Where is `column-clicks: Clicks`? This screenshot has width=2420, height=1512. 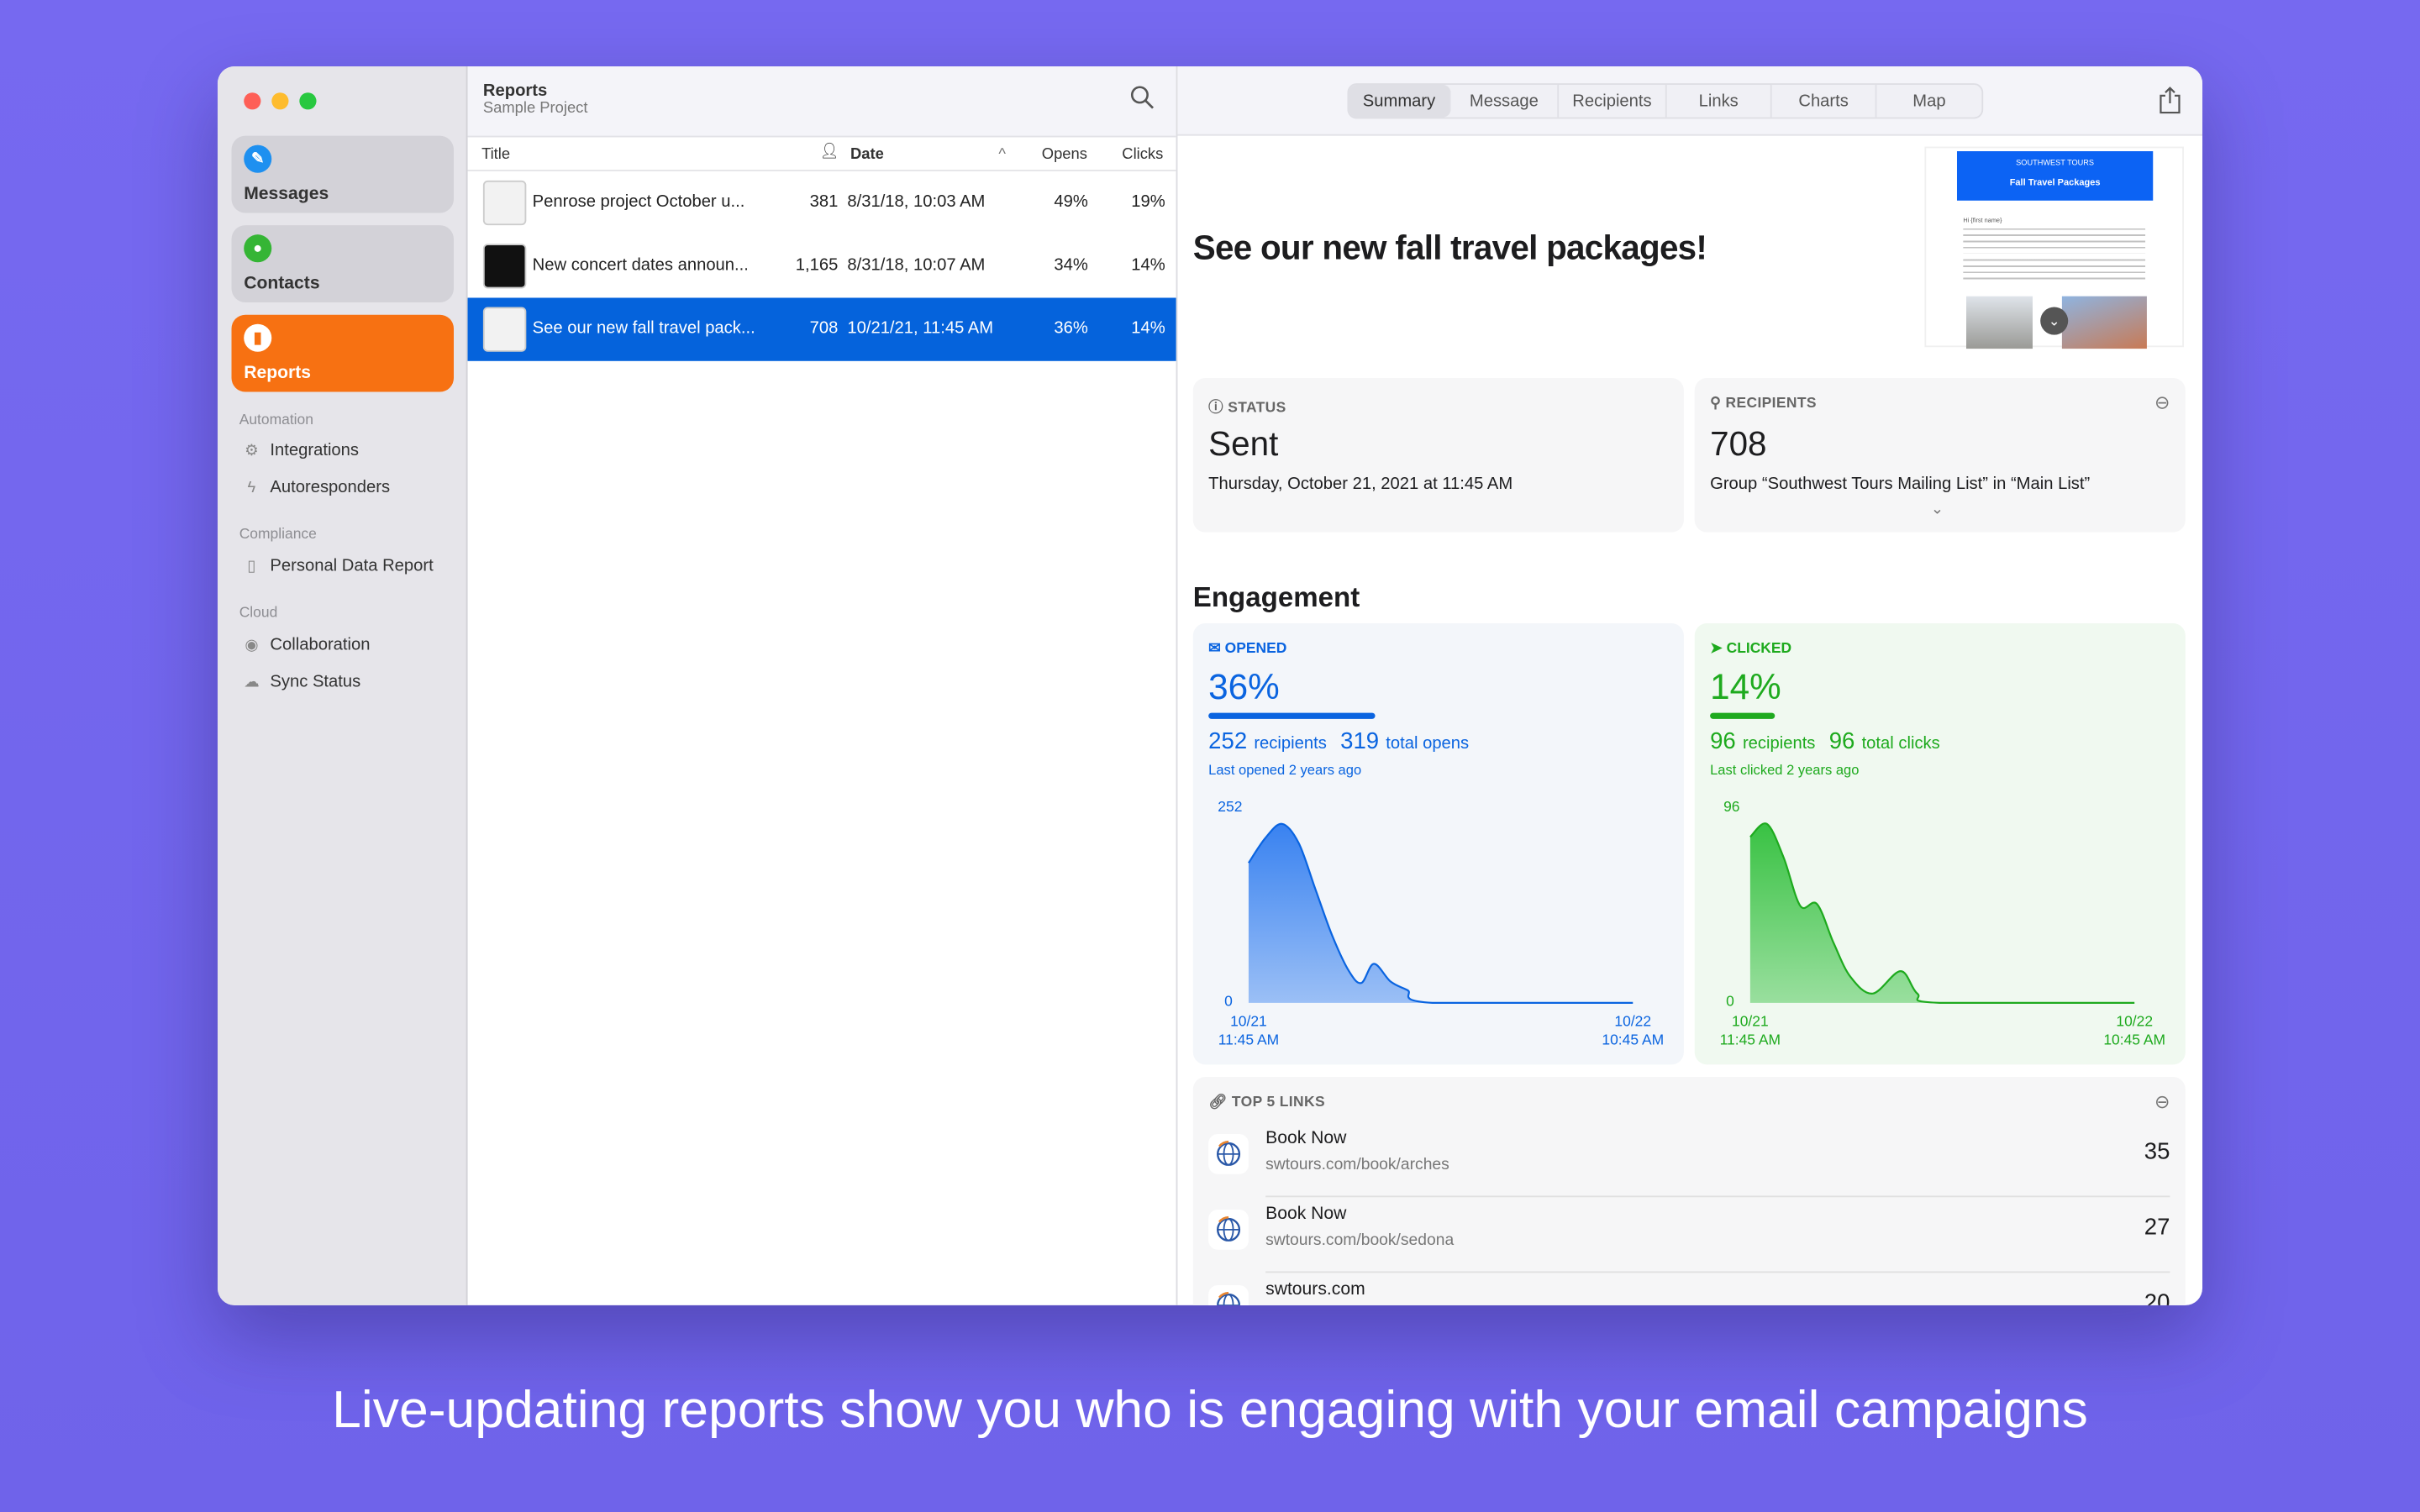 column-clicks: Clicks is located at coordinates (1143, 155).